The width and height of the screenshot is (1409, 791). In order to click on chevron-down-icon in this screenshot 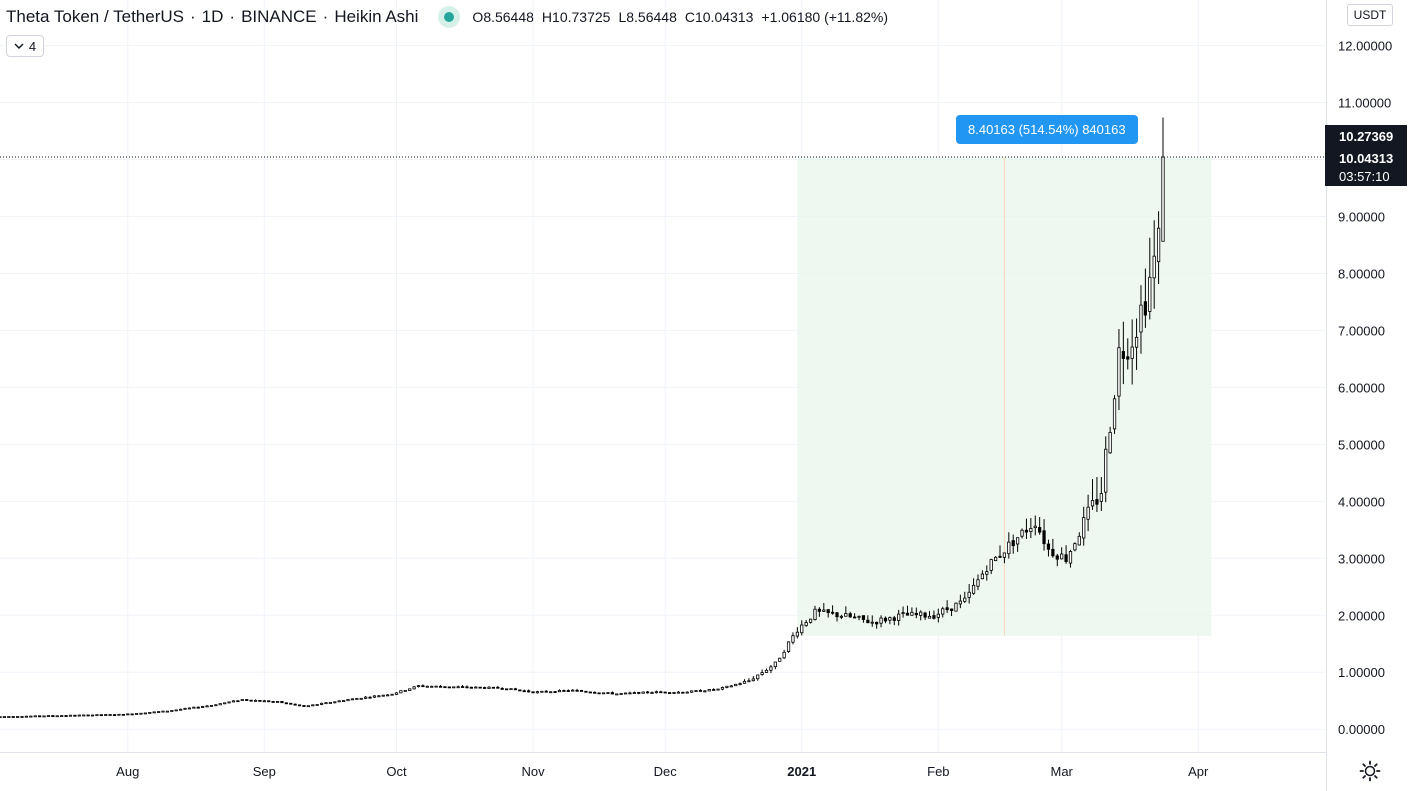, I will do `click(19, 45)`.